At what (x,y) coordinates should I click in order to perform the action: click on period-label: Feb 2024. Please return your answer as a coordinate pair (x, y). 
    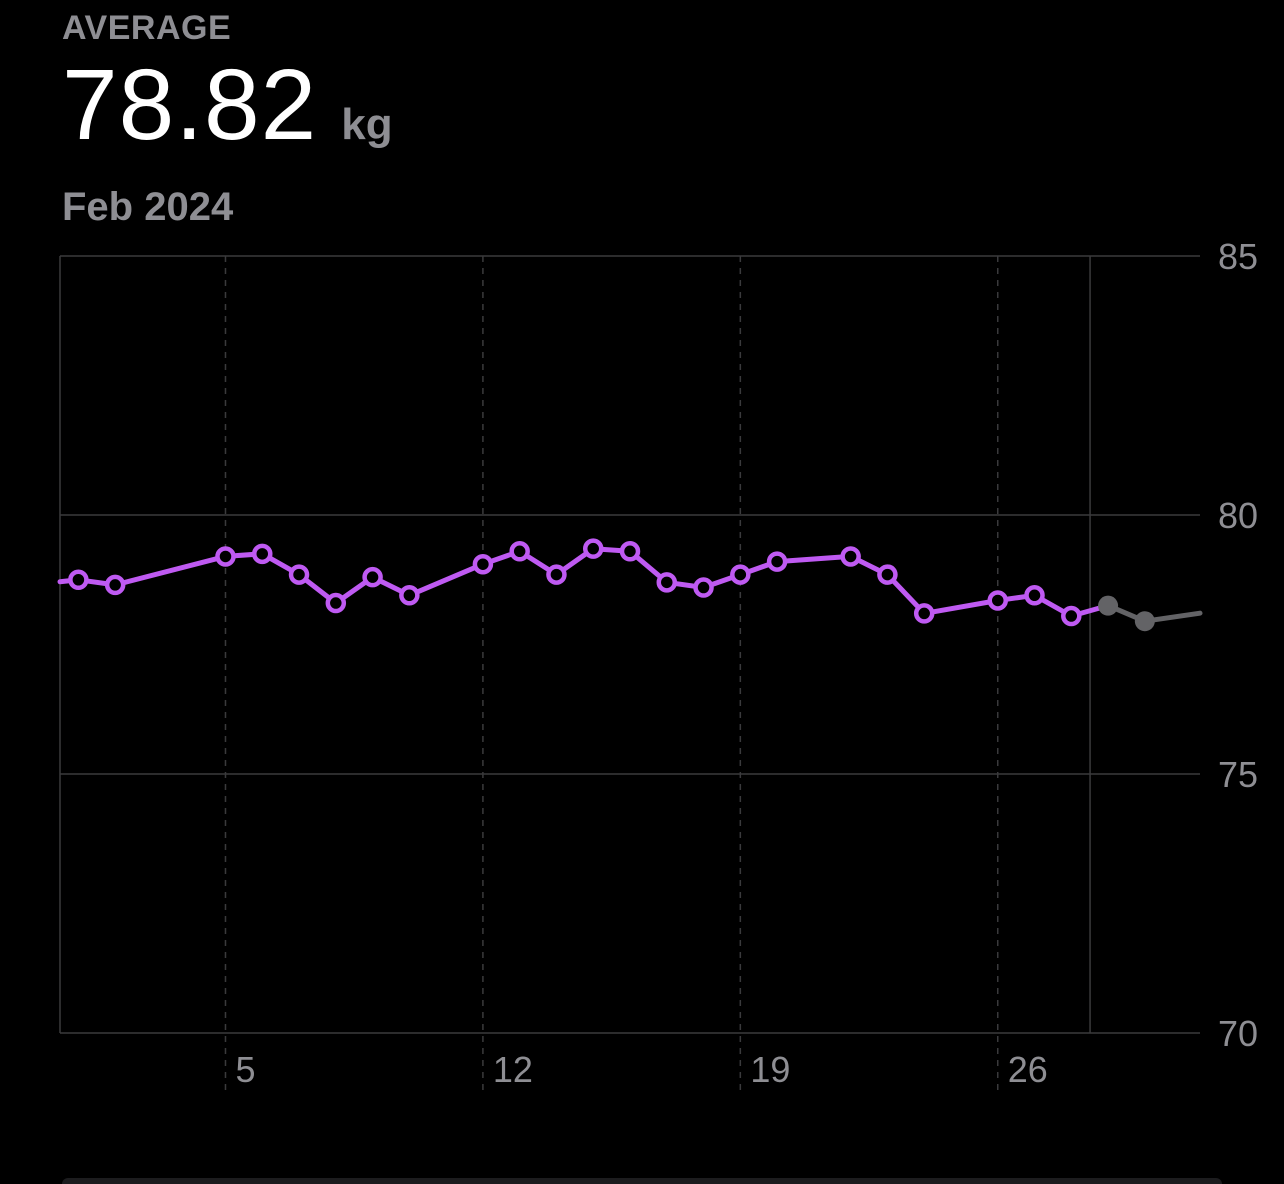
    Looking at the image, I should click on (148, 207).